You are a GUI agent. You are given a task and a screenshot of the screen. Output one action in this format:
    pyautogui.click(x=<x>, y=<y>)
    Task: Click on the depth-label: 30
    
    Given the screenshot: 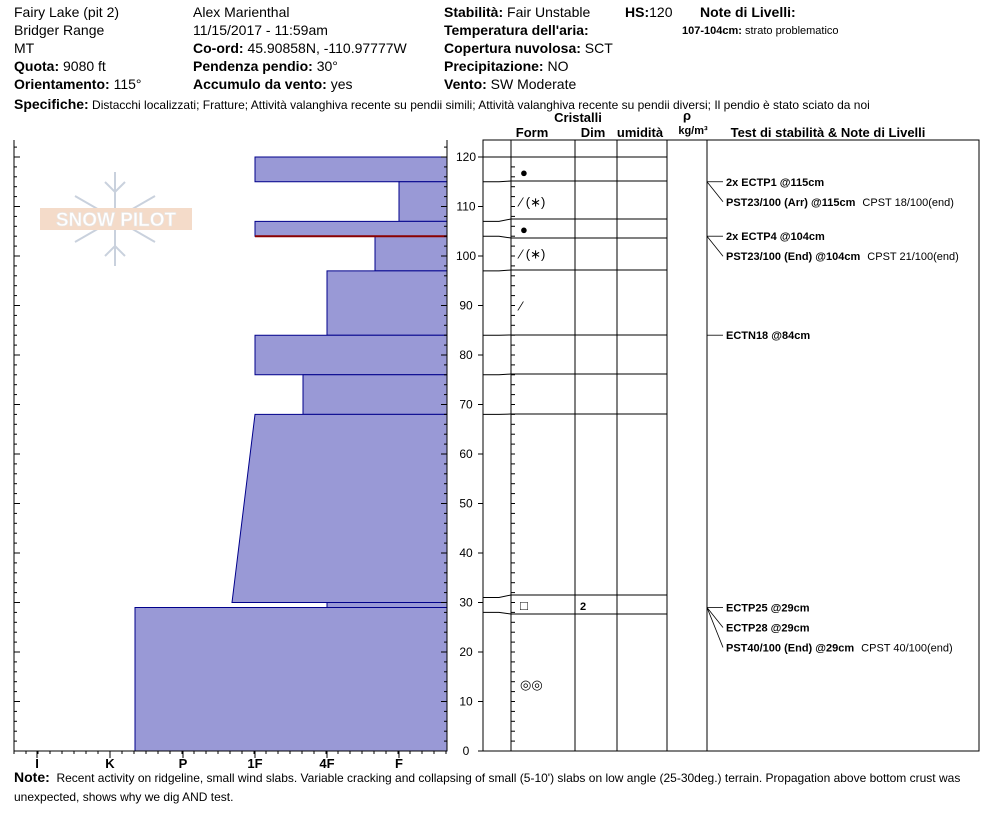 What is the action you would take?
    pyautogui.click(x=466, y=603)
    